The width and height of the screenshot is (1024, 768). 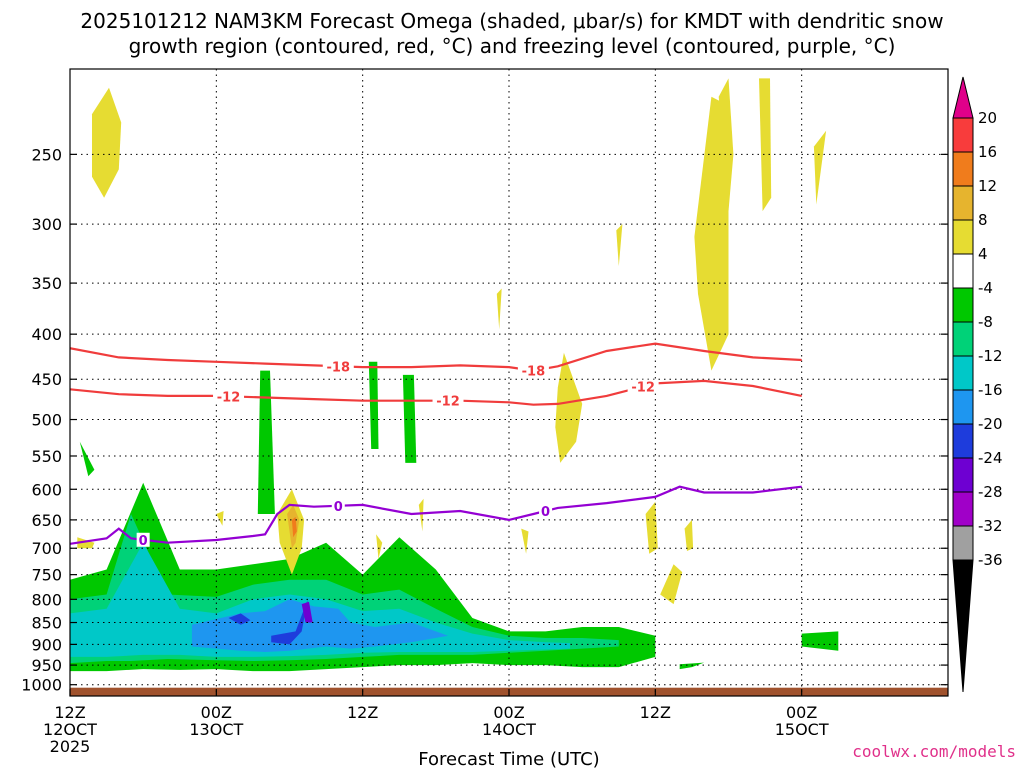 I want to click on x-tick-label-36-1: 14OCT, so click(x=509, y=729).